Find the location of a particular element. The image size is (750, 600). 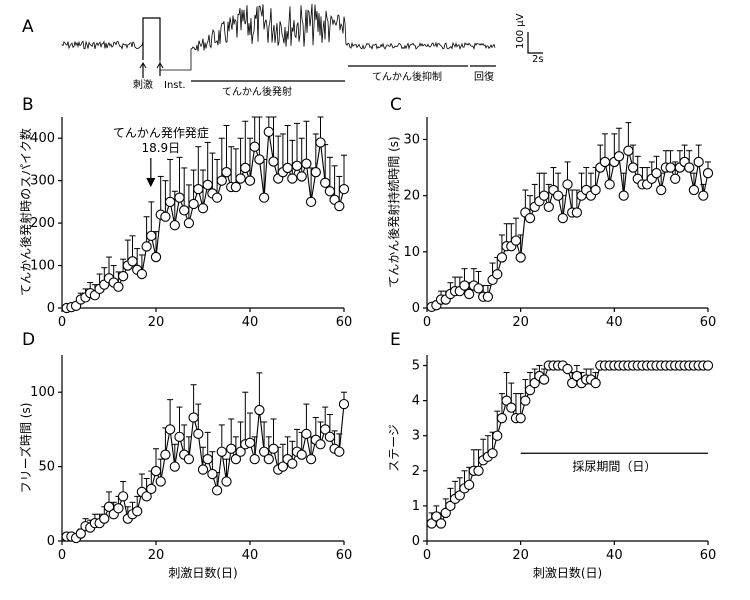

label-recovery: 回復 is located at coordinates (484, 76).